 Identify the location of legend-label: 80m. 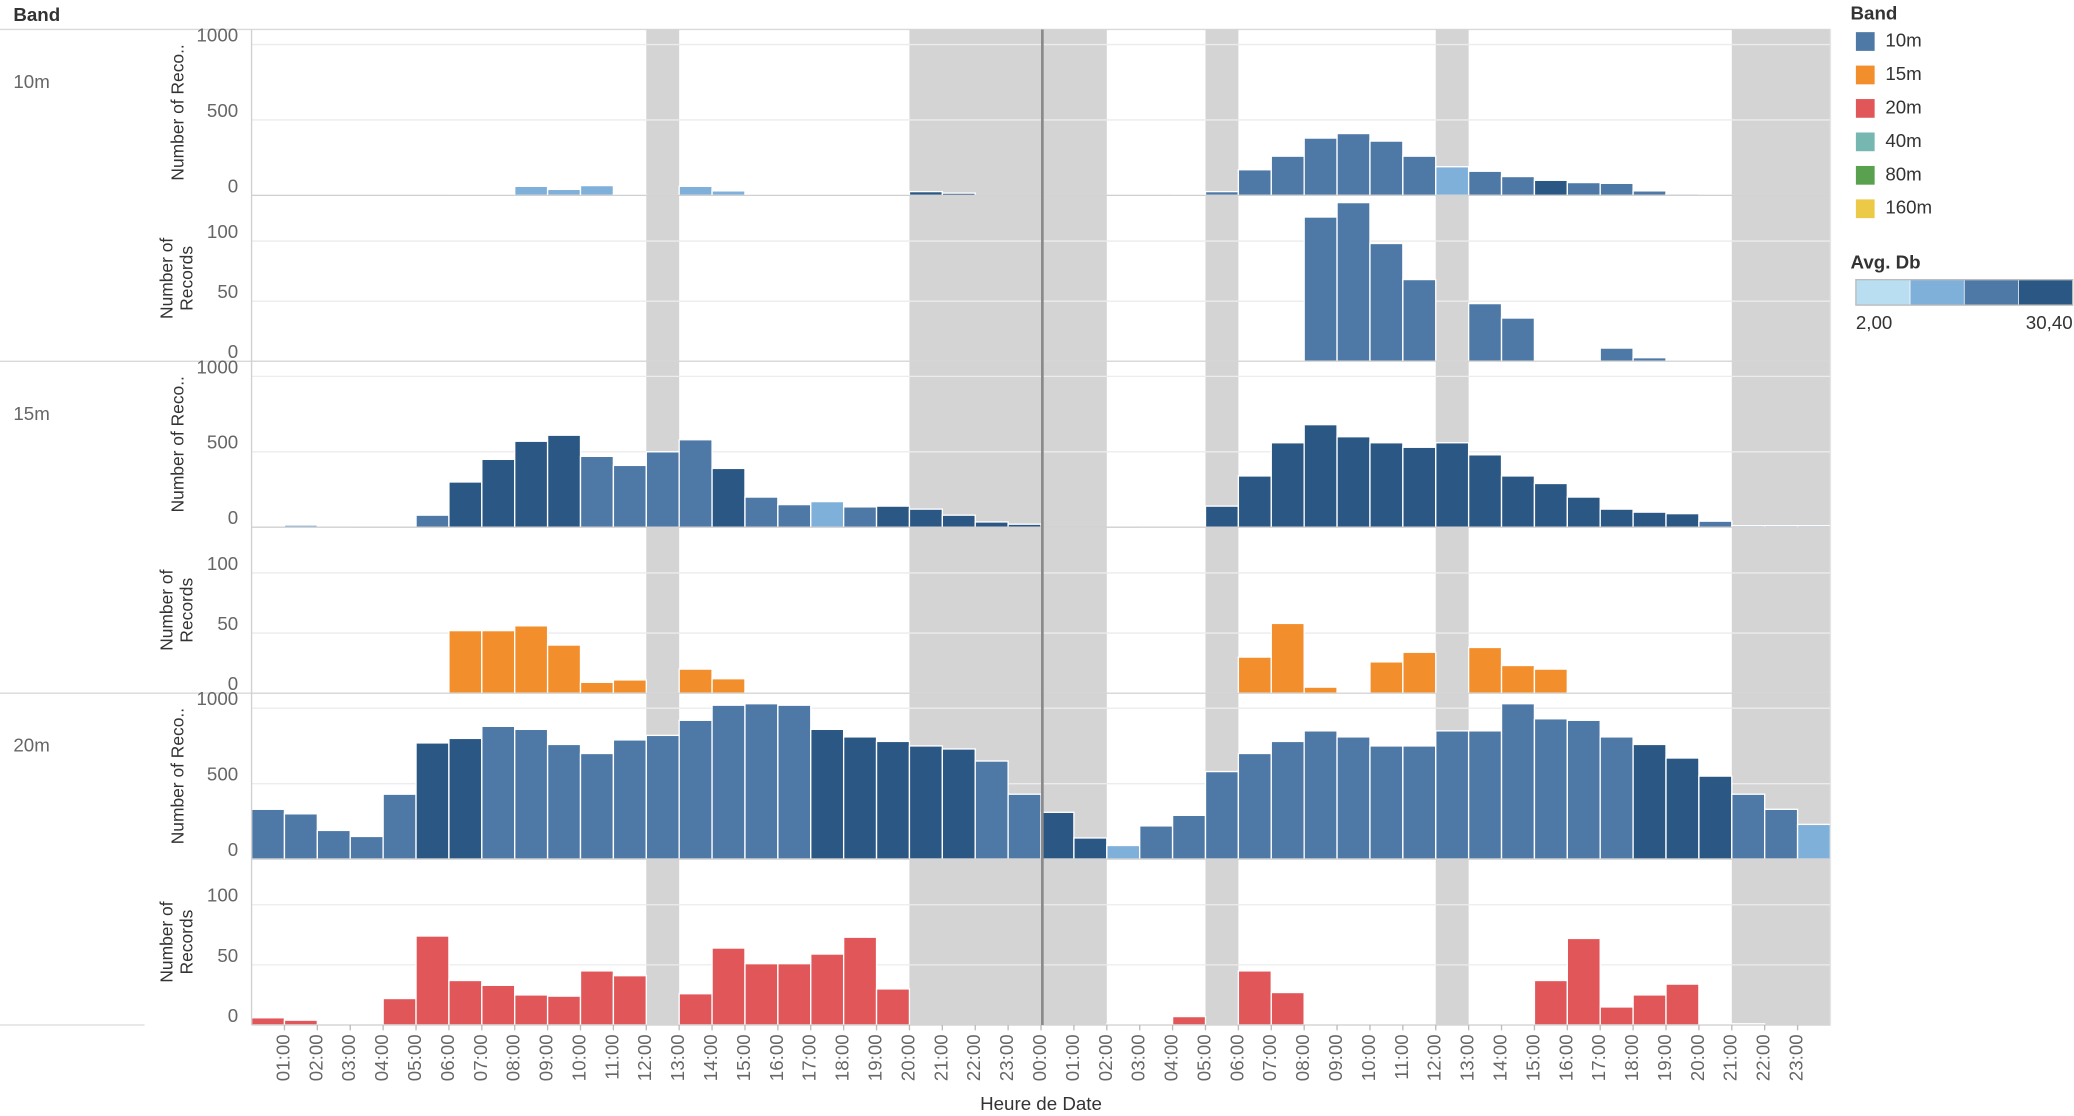
(1903, 173).